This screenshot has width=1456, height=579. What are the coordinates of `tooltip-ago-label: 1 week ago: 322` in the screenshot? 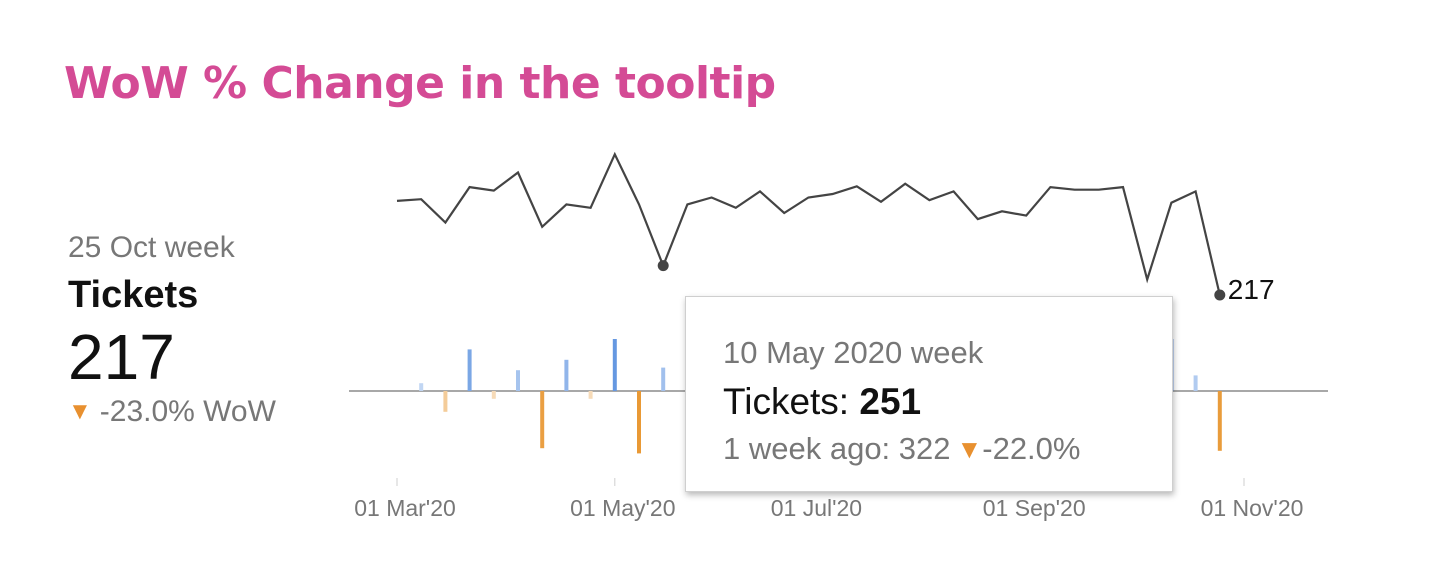 It's located at (837, 448).